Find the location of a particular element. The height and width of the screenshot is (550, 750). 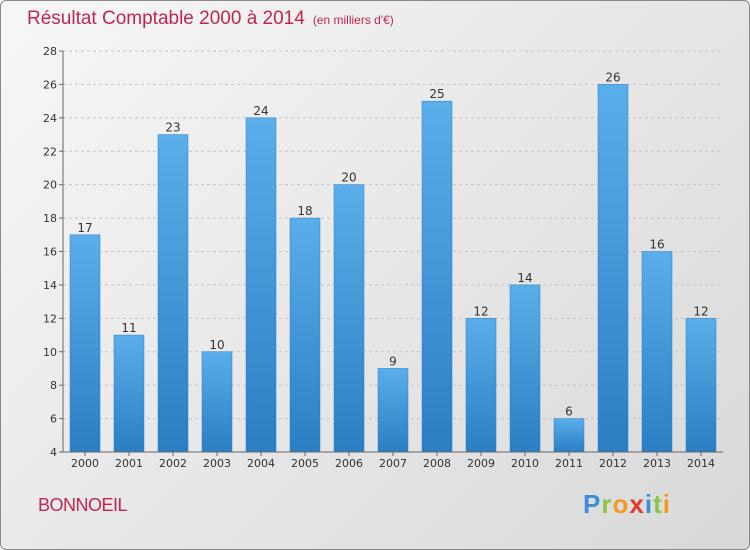

y-tick-label: 22 is located at coordinates (50, 151).